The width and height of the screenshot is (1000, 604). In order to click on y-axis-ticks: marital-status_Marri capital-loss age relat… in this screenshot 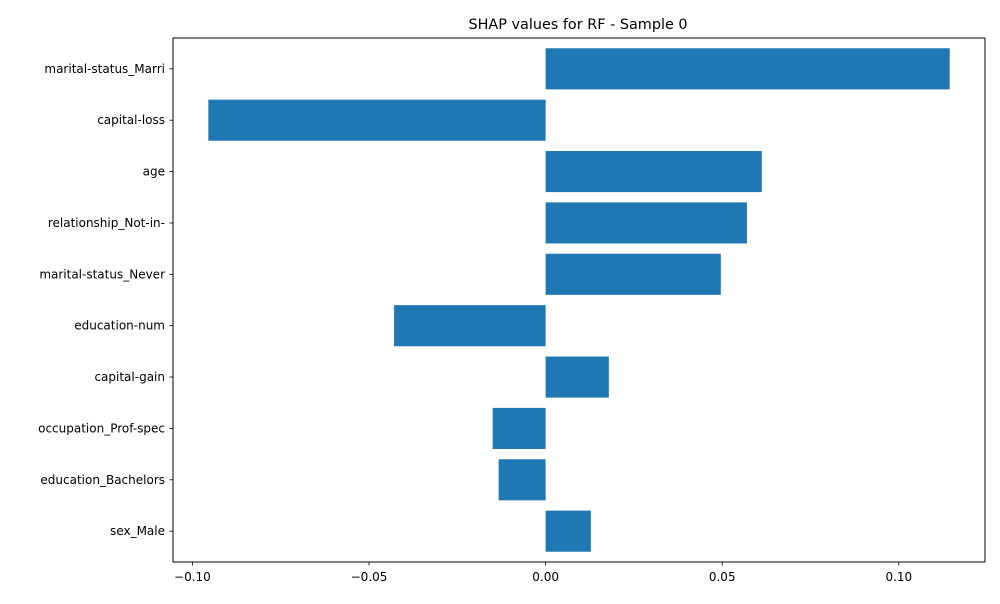, I will do `click(105, 300)`.